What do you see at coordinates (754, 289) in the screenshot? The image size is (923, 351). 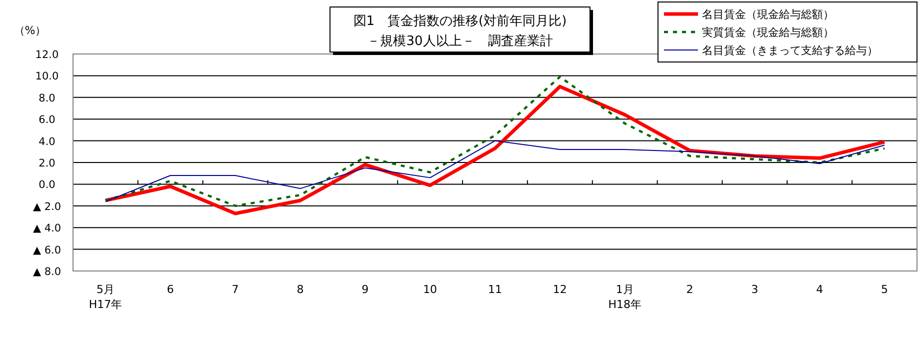 I see `x-tick-label: 3` at bounding box center [754, 289].